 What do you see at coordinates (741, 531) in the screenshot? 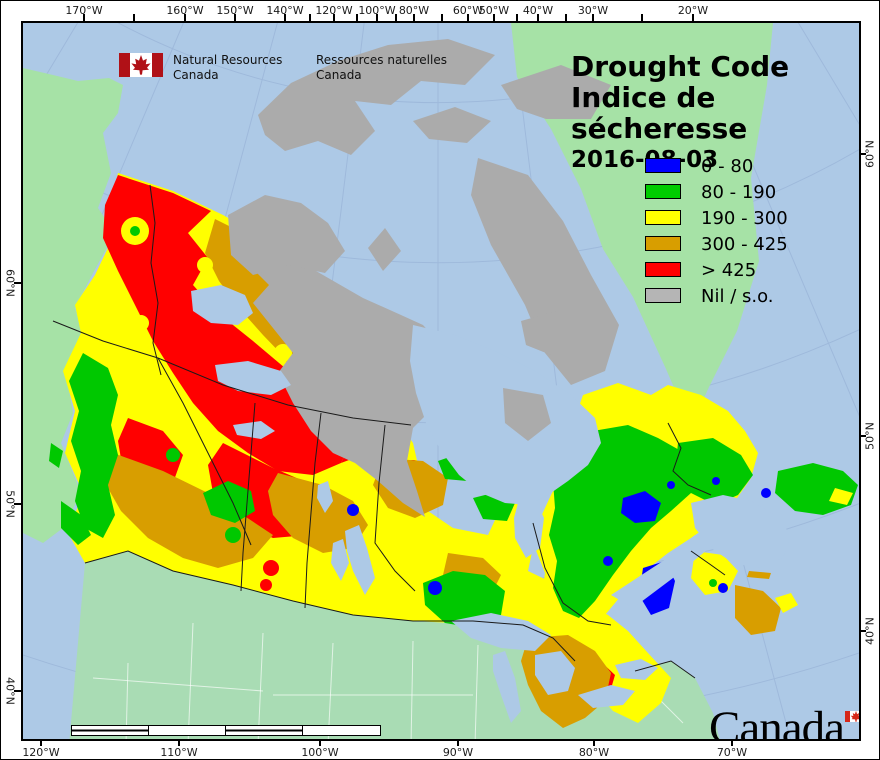
I see `gulf-st-lawrence` at bounding box center [741, 531].